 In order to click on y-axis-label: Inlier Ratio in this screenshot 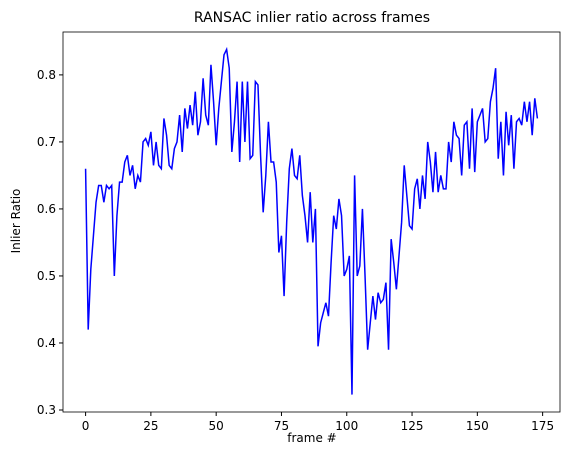, I will do `click(16, 221)`.